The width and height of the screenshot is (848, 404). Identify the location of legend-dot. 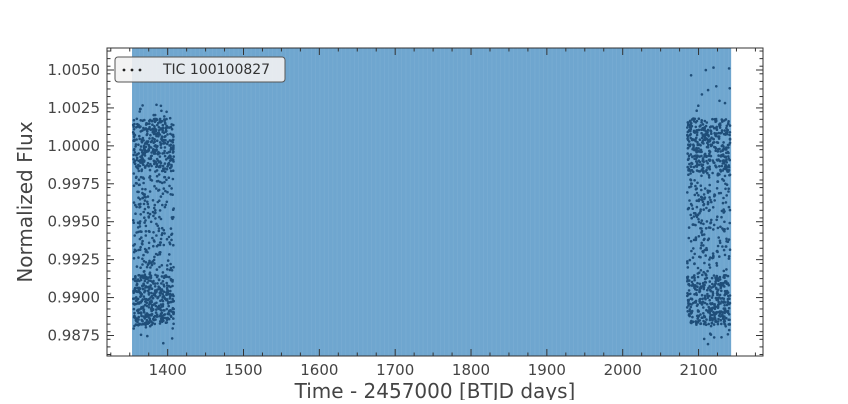
(124, 70).